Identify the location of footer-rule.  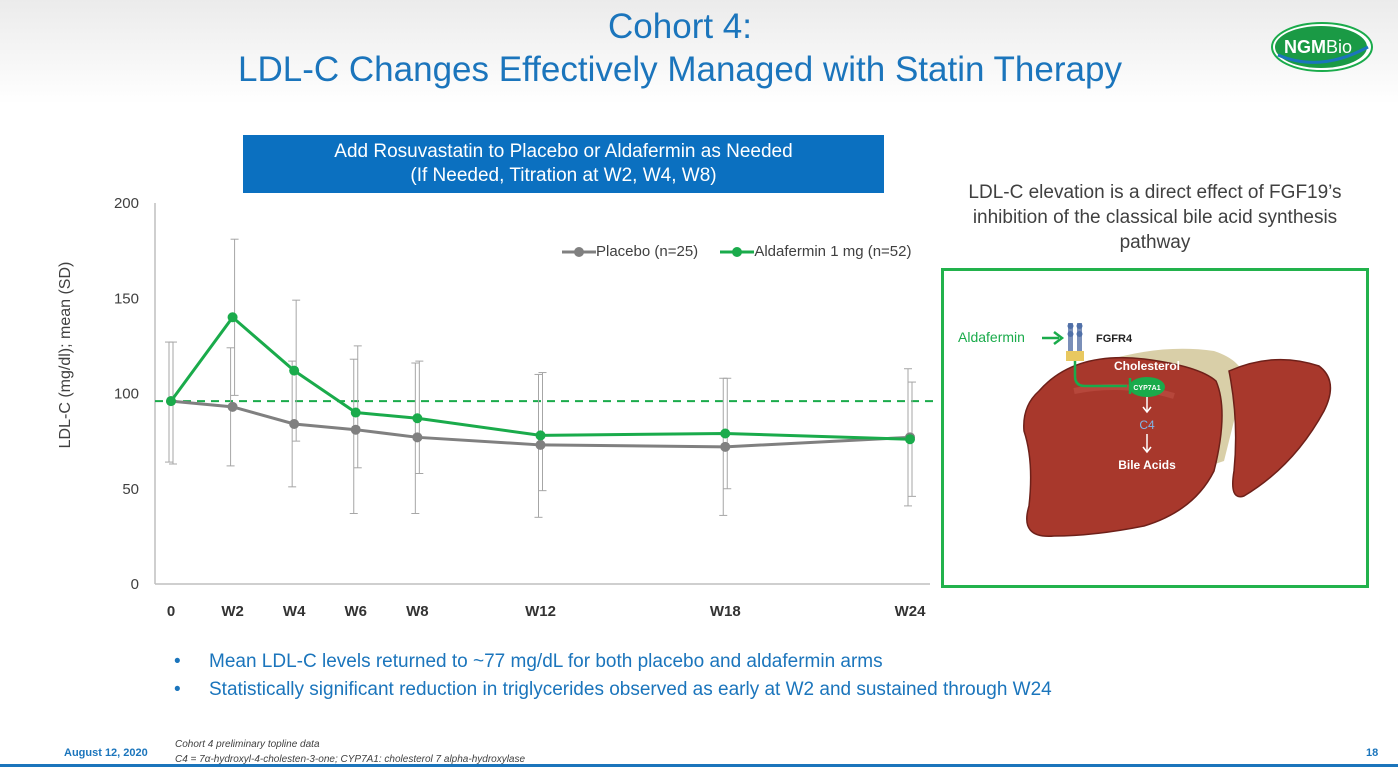
(699, 765).